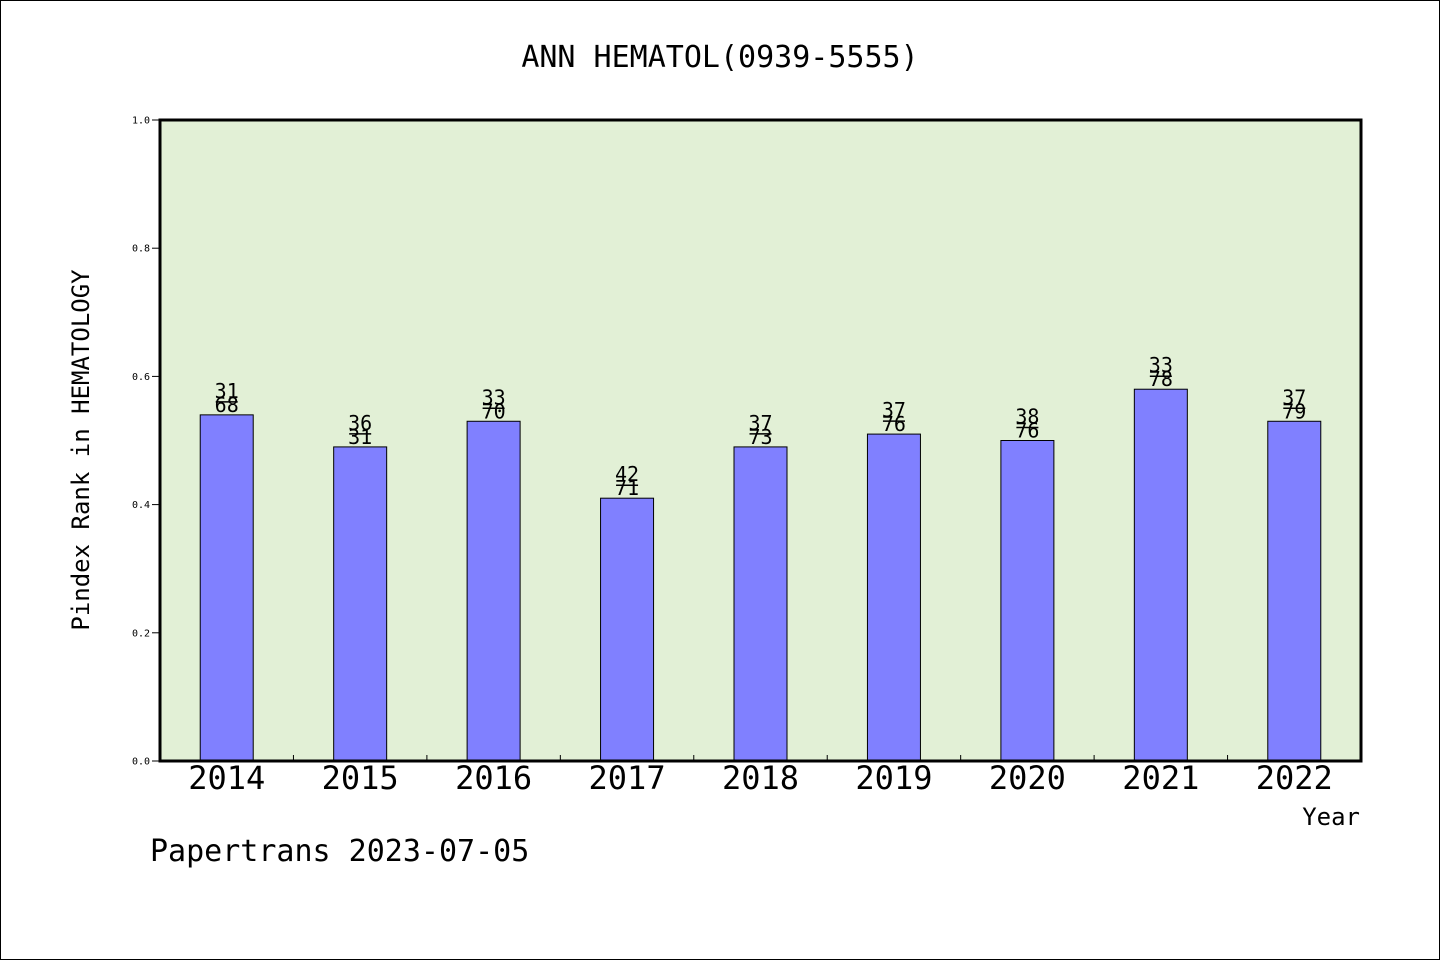 Image resolution: width=1440 pixels, height=960 pixels. I want to click on x-axis: 2014 2015 2016 2017 2018 2019 2020 2021 2022, so click(760, 776).